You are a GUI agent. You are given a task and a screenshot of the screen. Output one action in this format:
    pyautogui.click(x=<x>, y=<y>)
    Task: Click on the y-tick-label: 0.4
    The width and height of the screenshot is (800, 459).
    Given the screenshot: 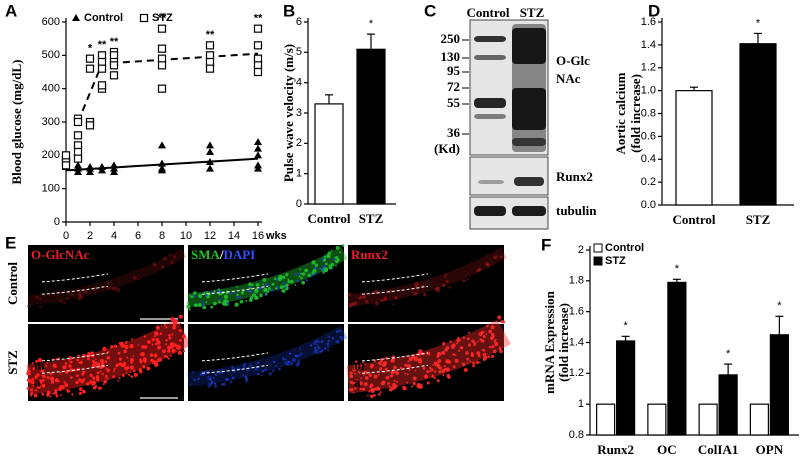 What is the action you would take?
    pyautogui.click(x=648, y=159)
    